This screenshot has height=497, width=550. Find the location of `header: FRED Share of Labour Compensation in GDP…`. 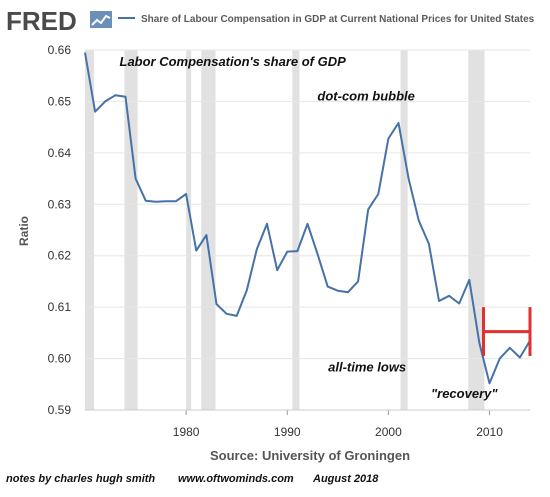

header: FRED Share of Labour Compensation in GDP… is located at coordinates (270, 21).